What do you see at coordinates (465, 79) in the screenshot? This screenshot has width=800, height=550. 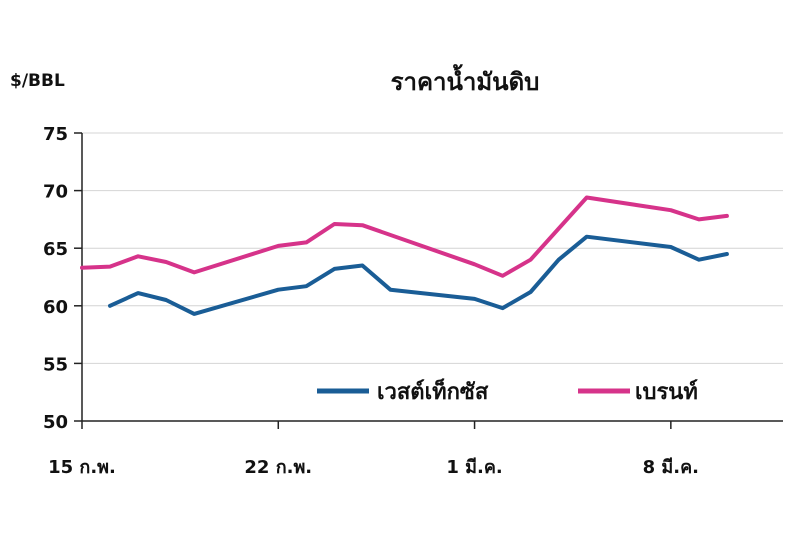 I see `chart-title: ราคาน้ำมันดิบ` at bounding box center [465, 79].